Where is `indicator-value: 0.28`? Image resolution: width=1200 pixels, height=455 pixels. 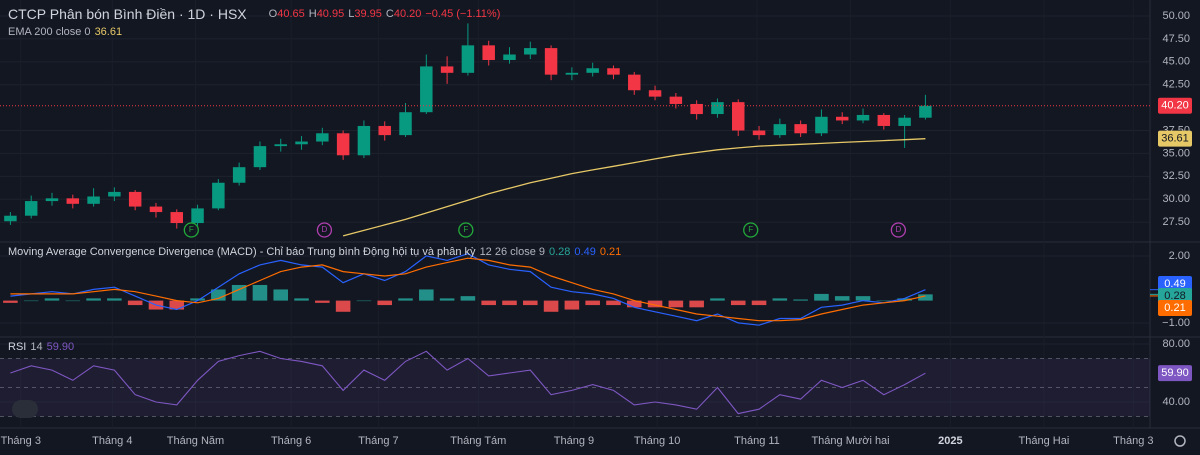 indicator-value: 0.28 is located at coordinates (560, 252).